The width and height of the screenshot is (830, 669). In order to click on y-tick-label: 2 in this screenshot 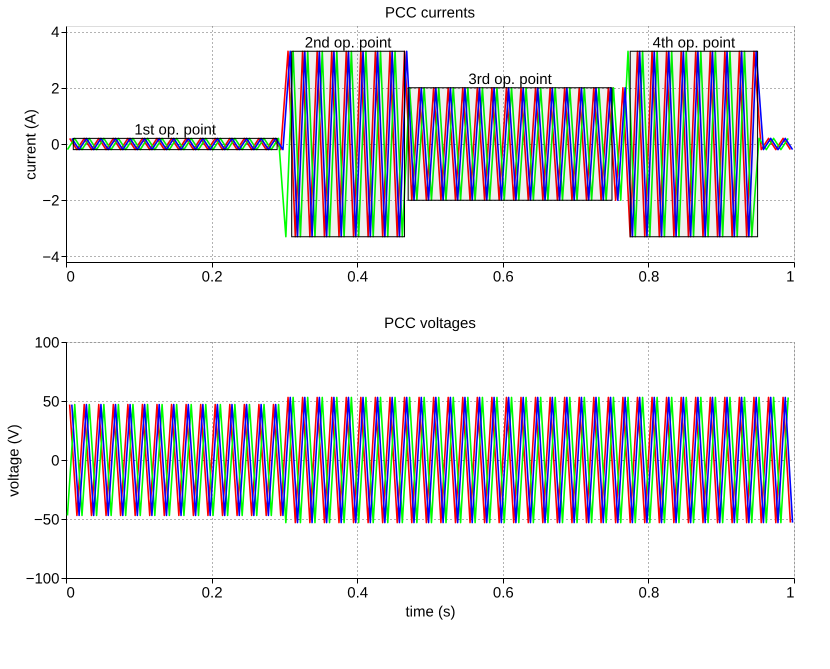, I will do `click(55, 89)`.